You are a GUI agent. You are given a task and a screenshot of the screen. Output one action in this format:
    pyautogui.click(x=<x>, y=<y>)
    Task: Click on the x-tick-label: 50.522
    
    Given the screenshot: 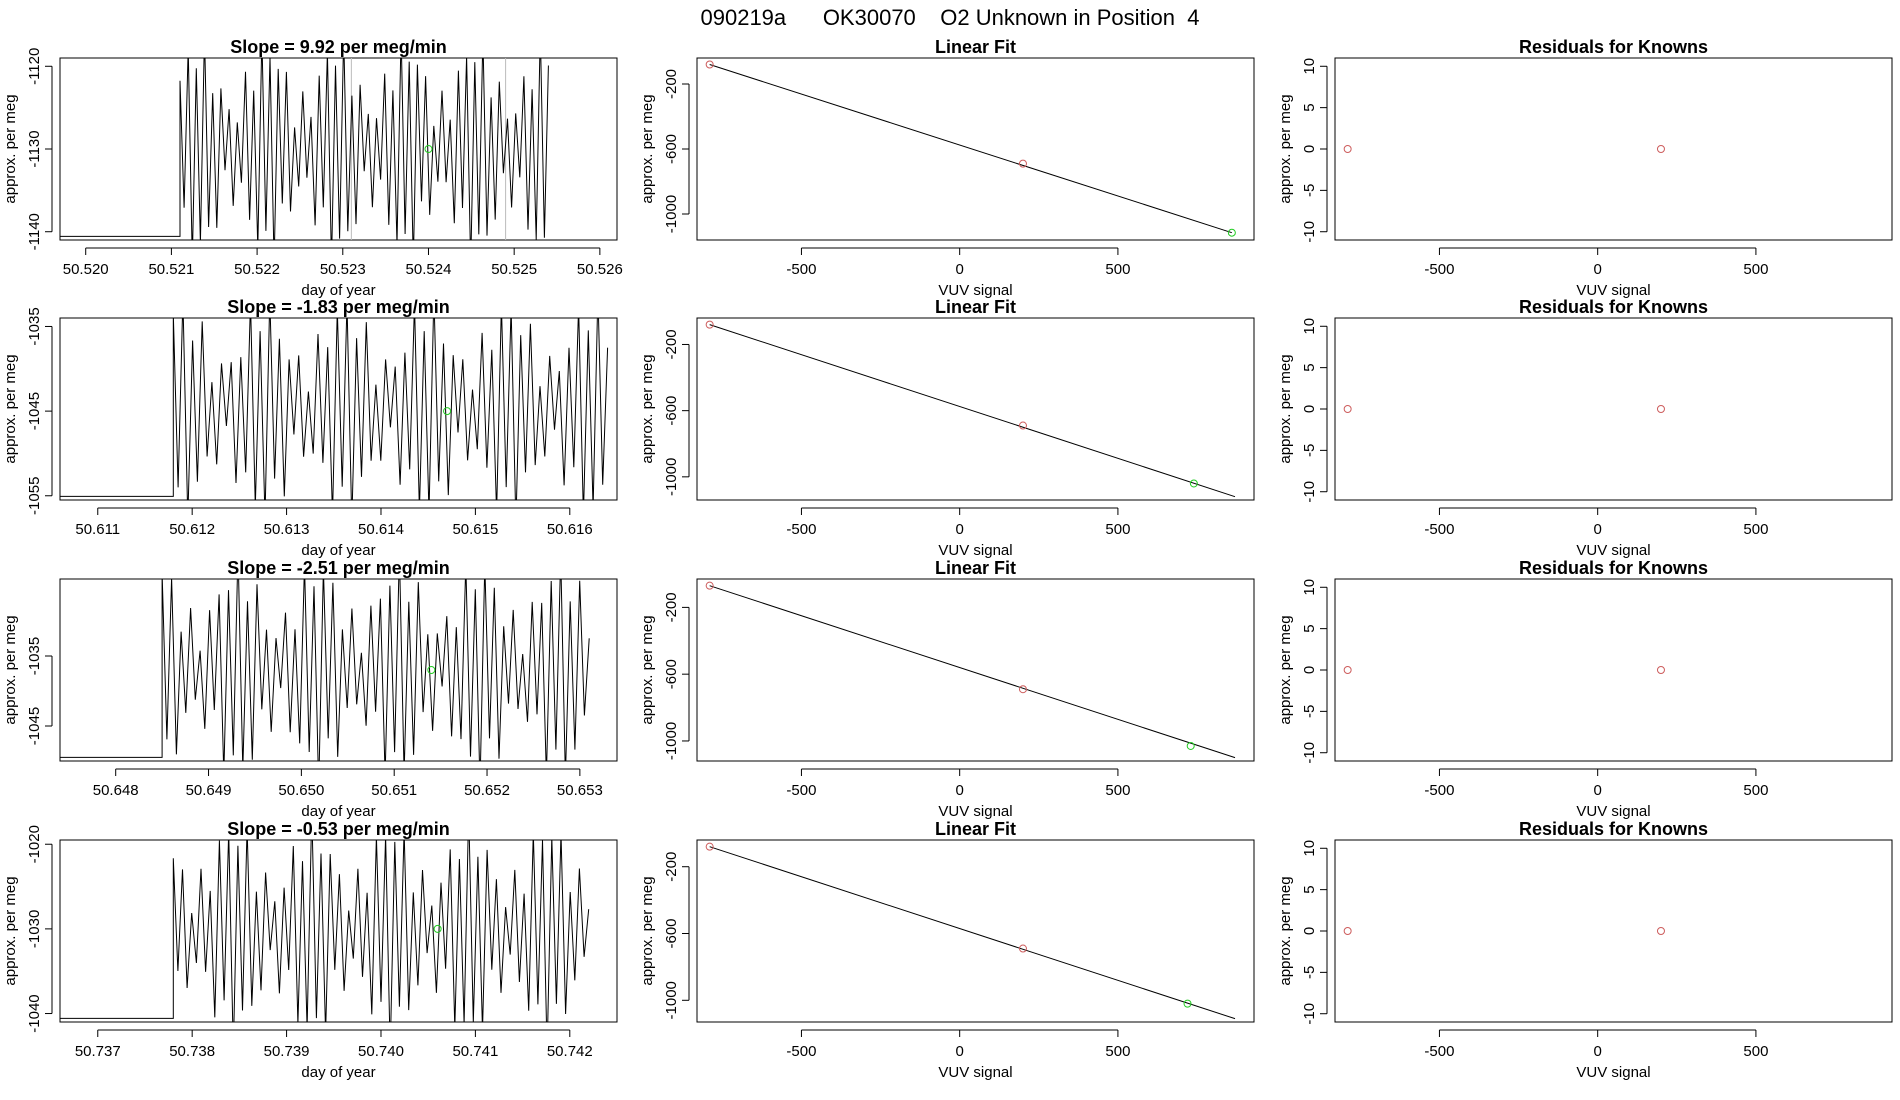 What is the action you would take?
    pyautogui.click(x=257, y=269)
    